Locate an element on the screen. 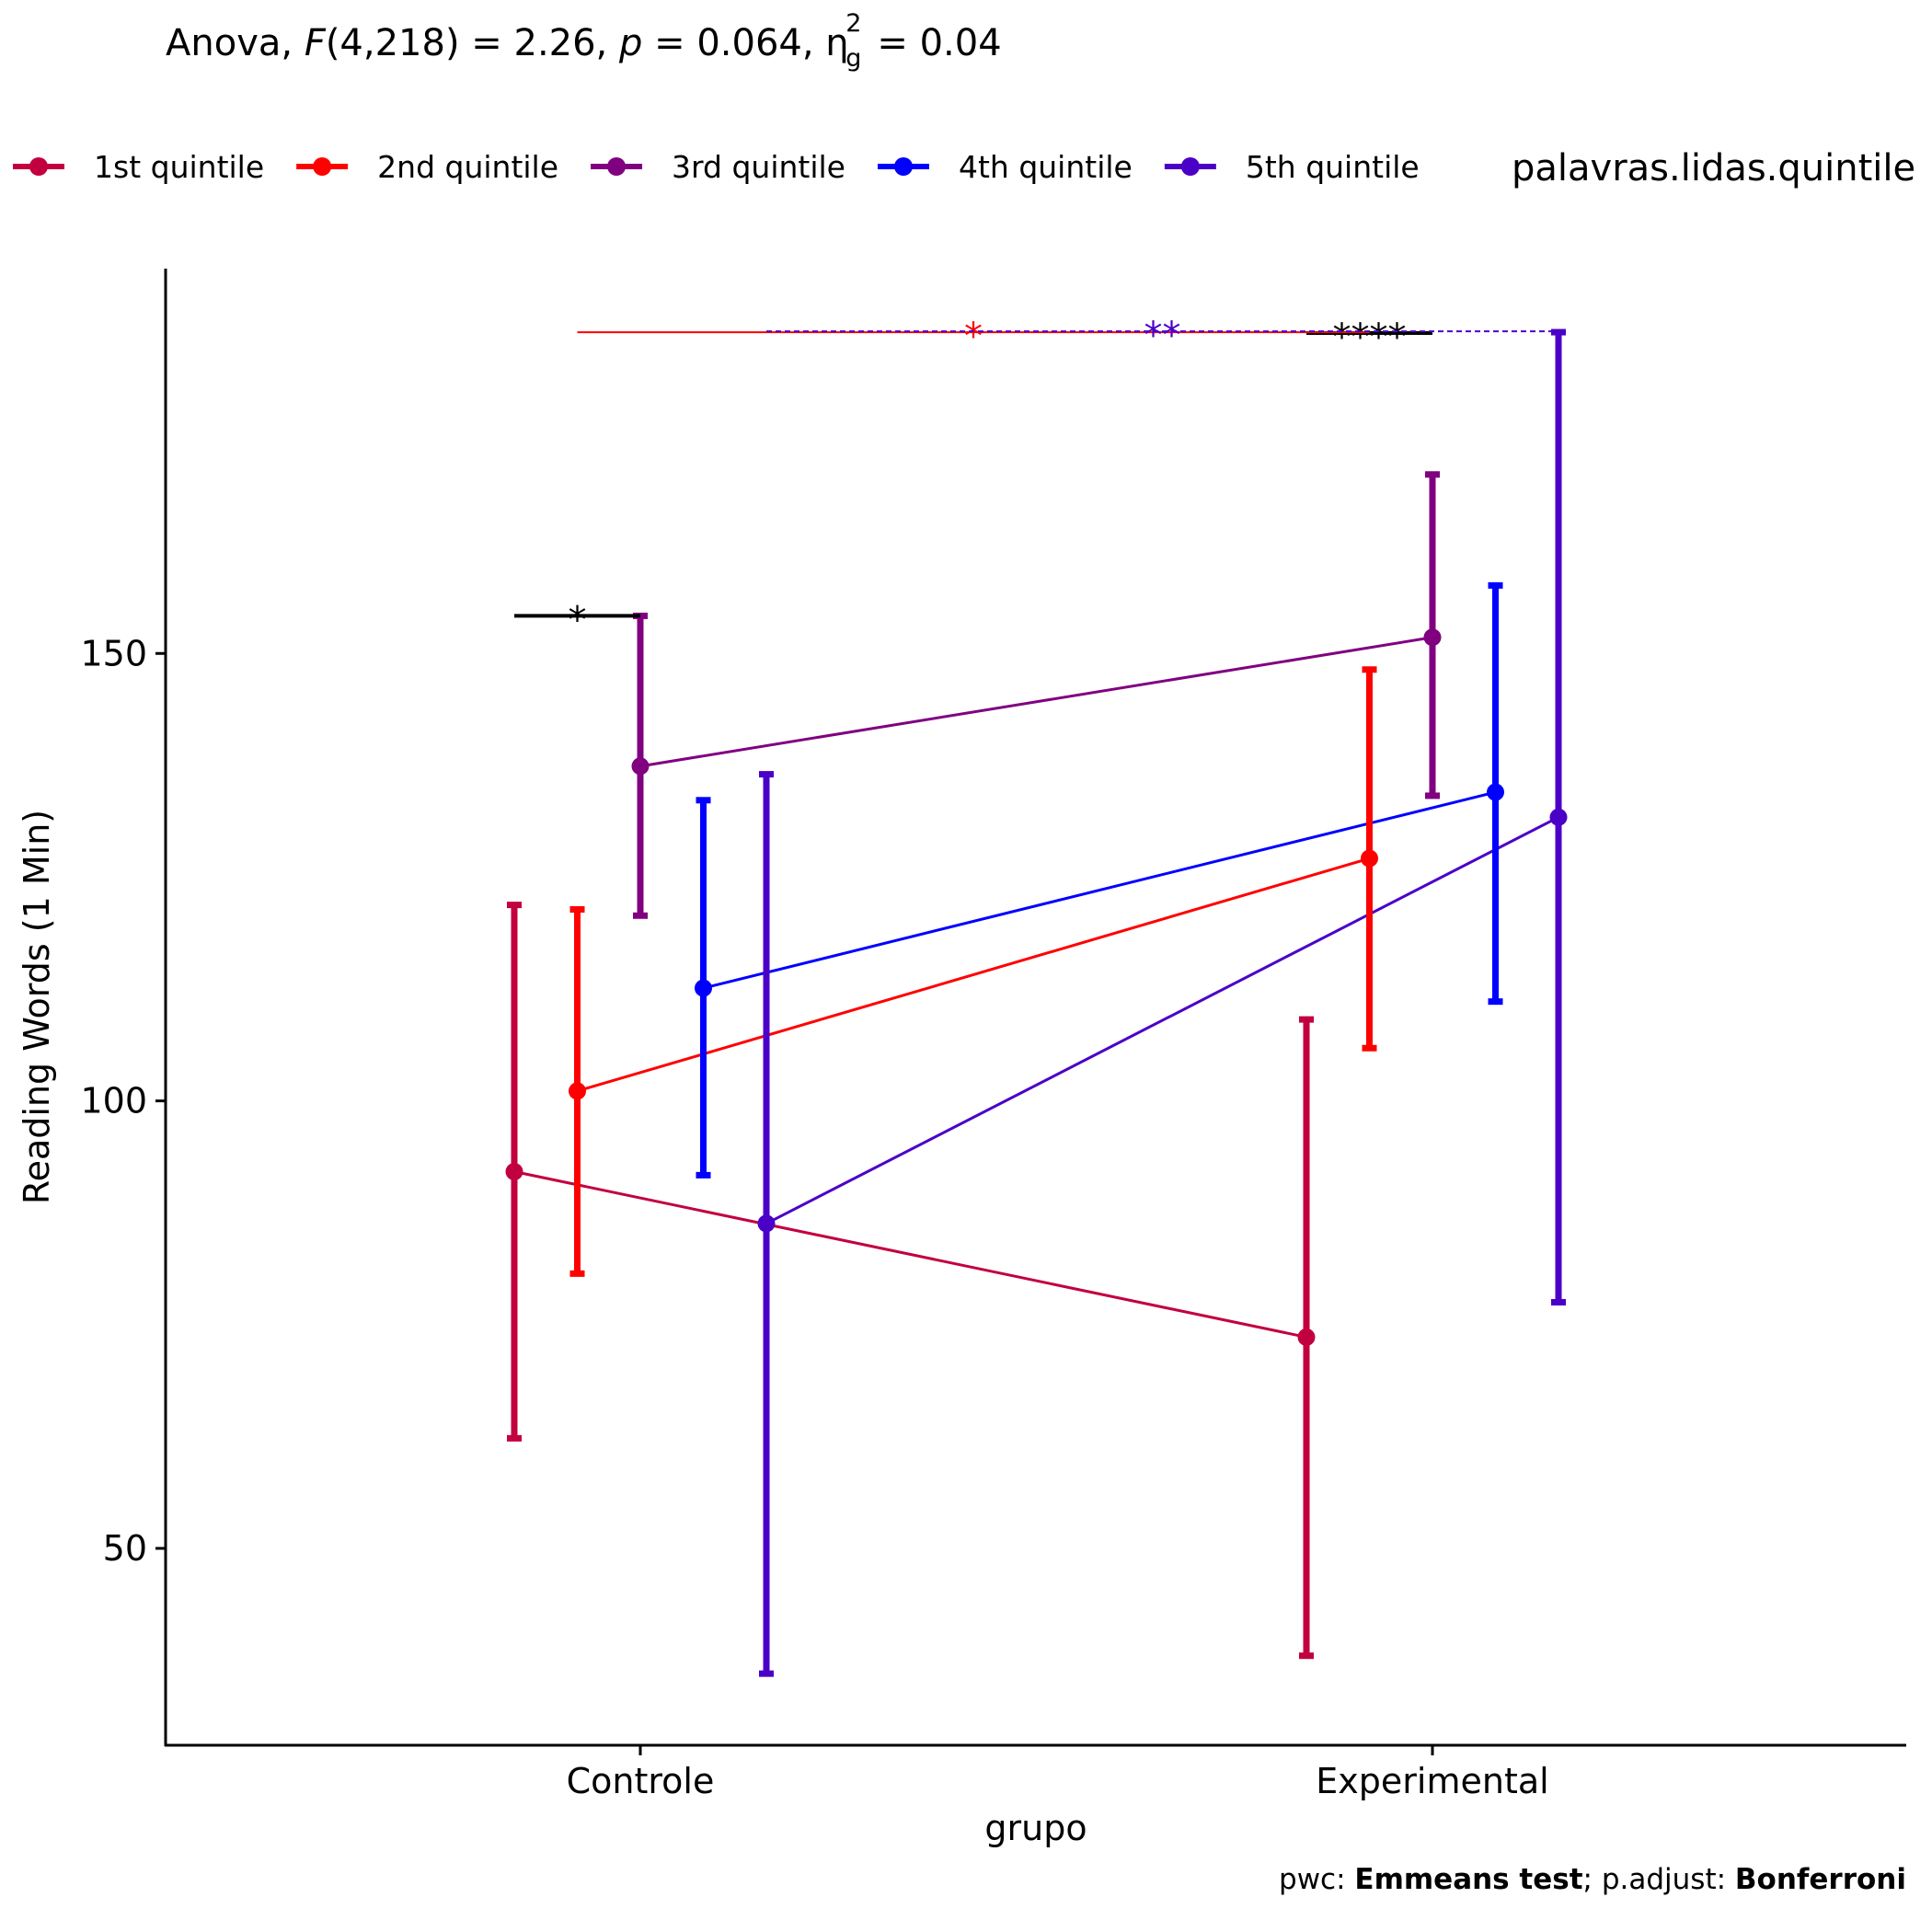  x-tick-label: Experimental is located at coordinates (1432, 1781).